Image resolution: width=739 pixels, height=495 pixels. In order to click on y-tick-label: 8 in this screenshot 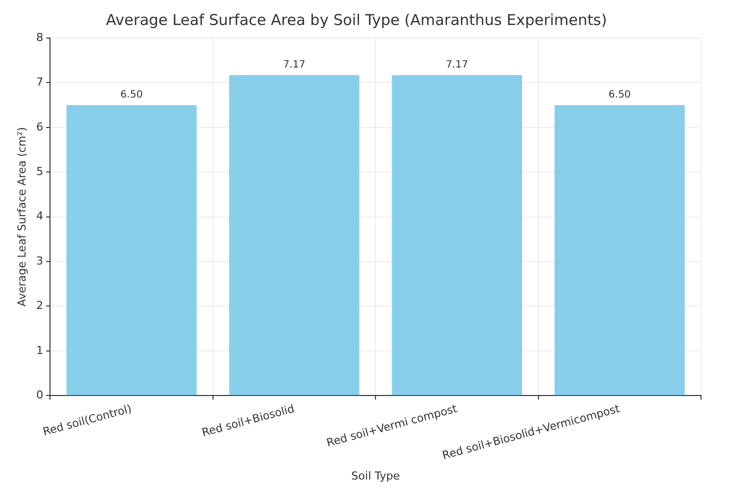, I will do `click(40, 37)`.